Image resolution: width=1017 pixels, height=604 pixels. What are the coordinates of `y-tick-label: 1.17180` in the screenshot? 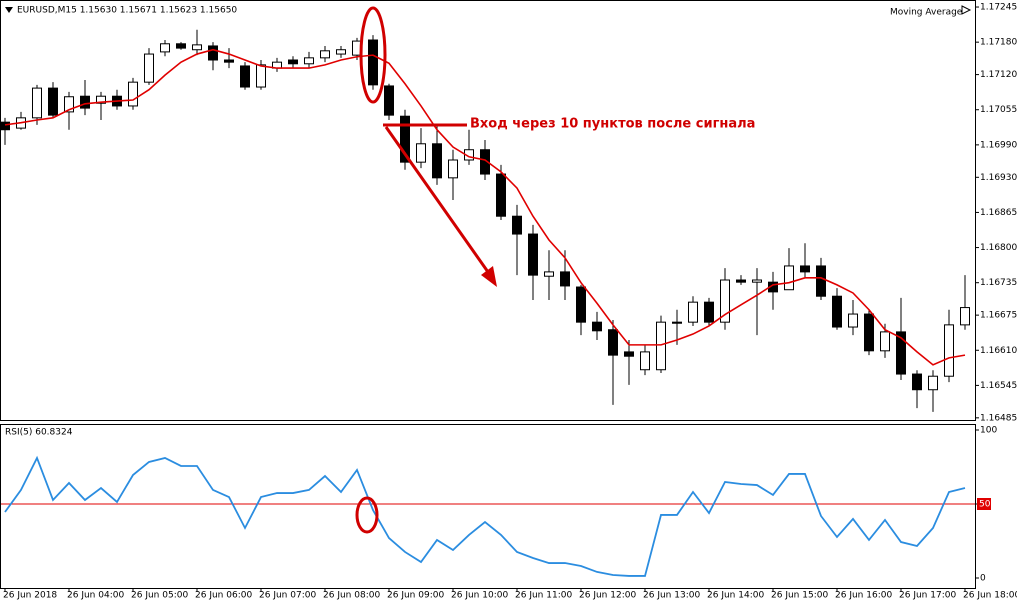 It's located at (998, 43).